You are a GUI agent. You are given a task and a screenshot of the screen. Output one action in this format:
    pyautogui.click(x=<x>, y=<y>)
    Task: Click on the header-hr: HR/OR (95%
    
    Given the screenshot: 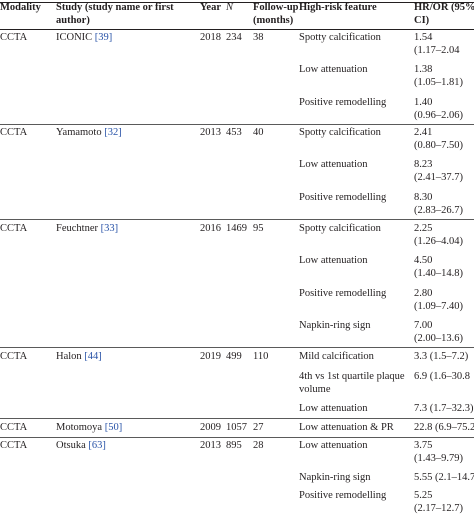 What is the action you would take?
    pyautogui.click(x=444, y=7)
    